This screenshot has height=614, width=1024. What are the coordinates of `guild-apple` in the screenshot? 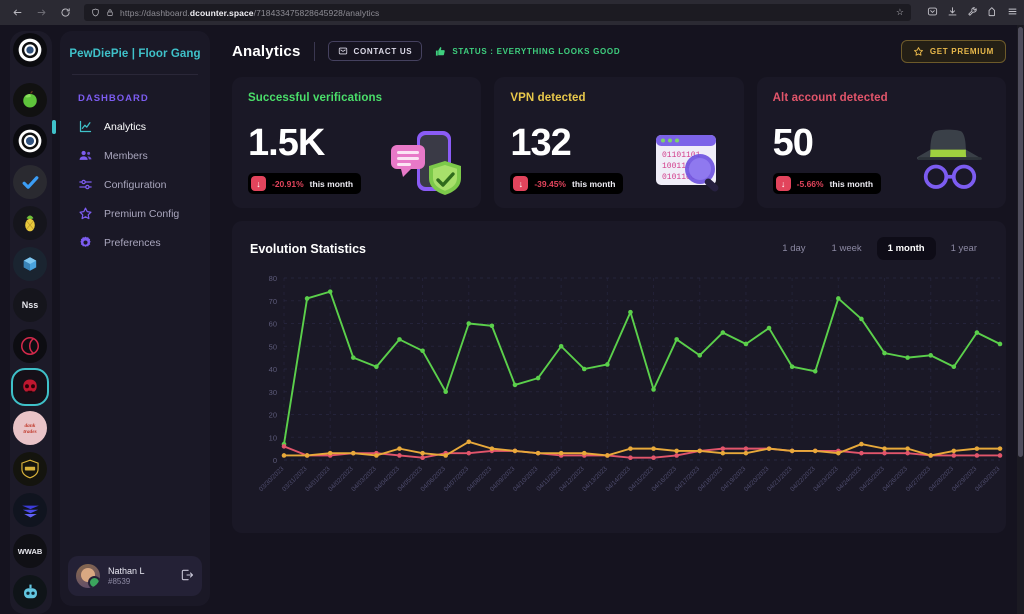 It's located at (30, 100).